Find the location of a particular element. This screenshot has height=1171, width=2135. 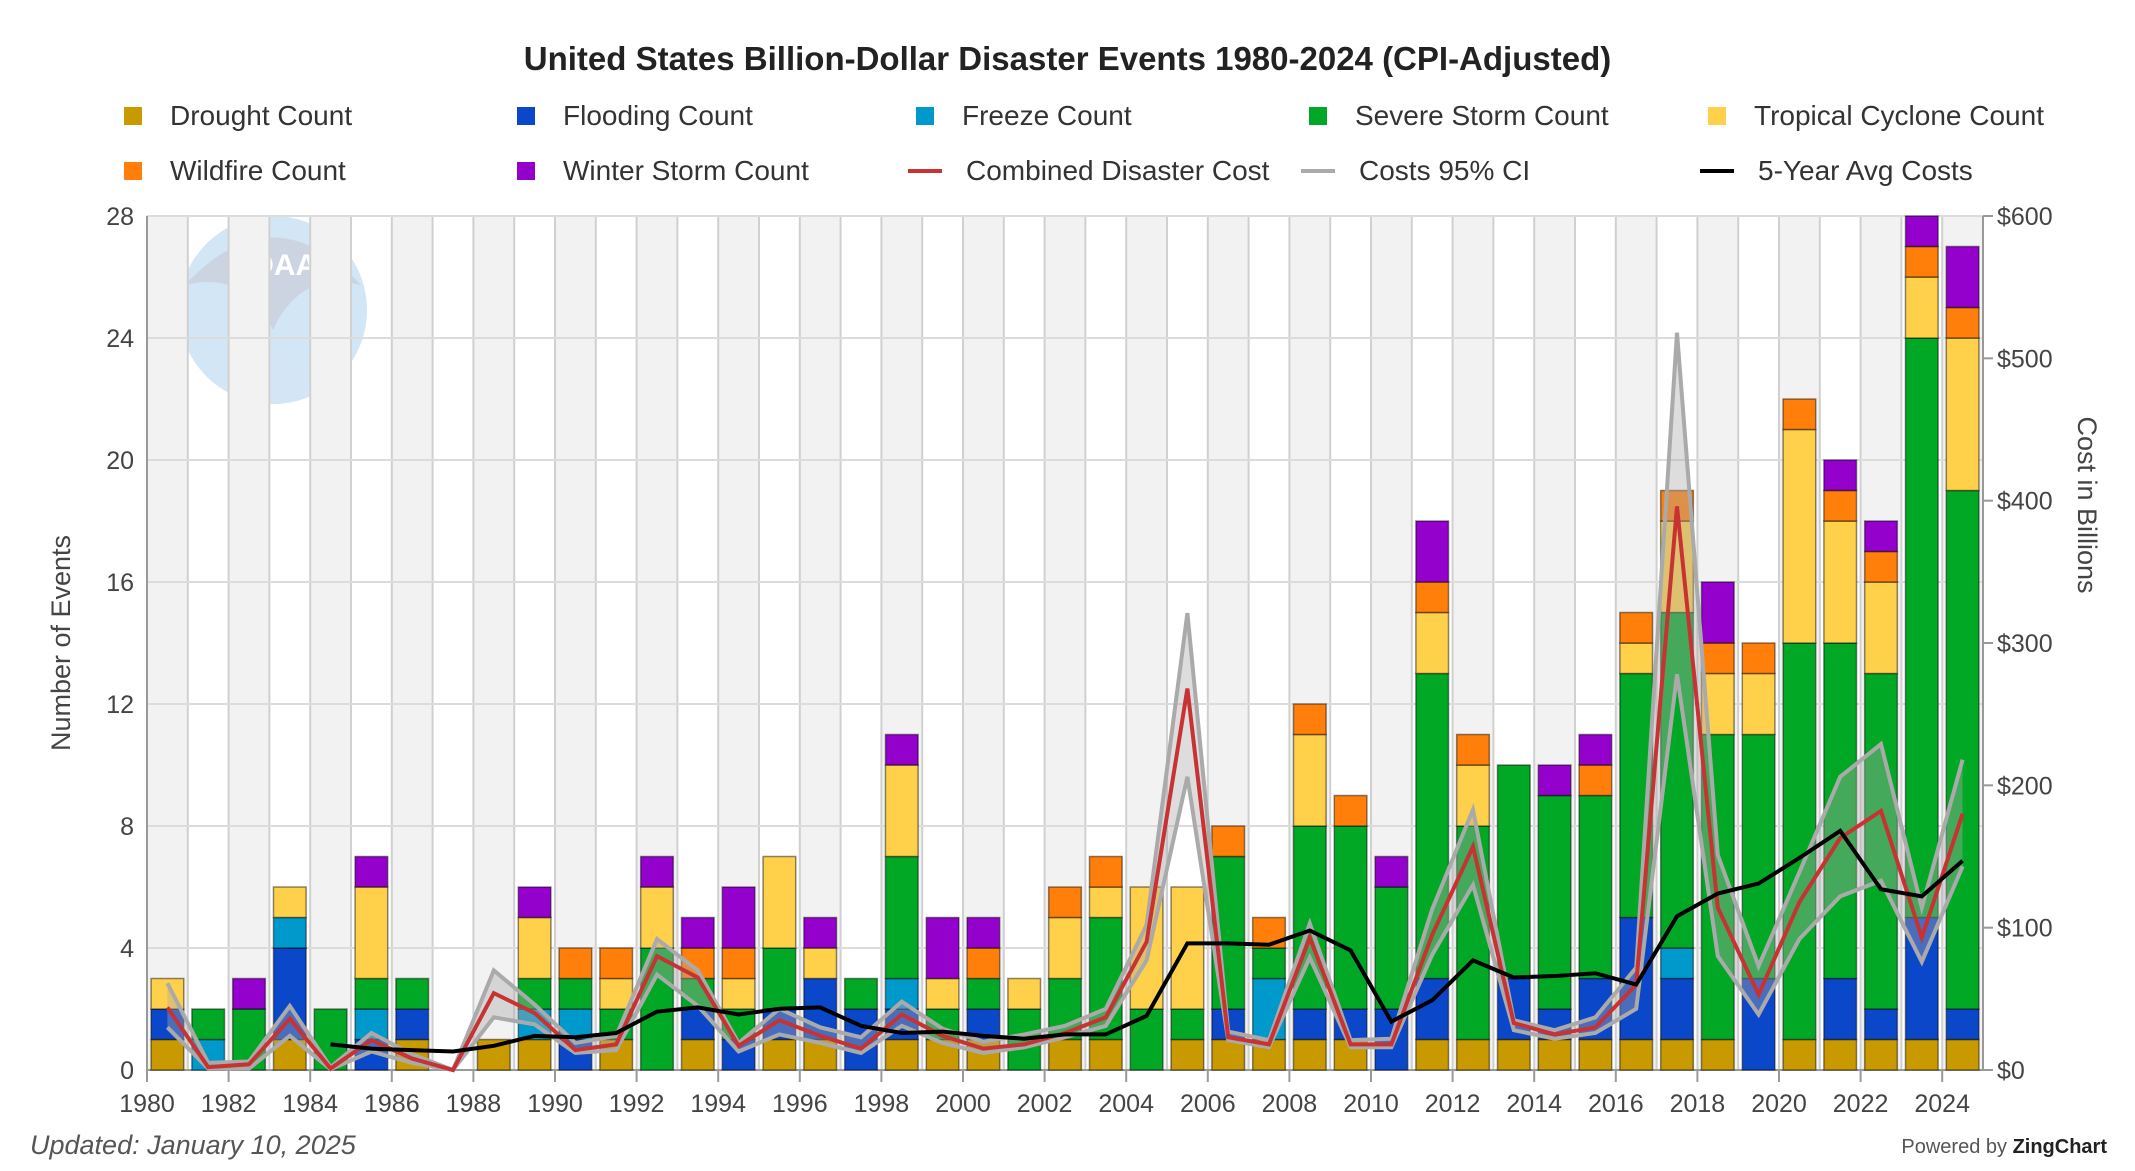

legend-item: Combined Disaster Cost is located at coordinates (1088, 171).